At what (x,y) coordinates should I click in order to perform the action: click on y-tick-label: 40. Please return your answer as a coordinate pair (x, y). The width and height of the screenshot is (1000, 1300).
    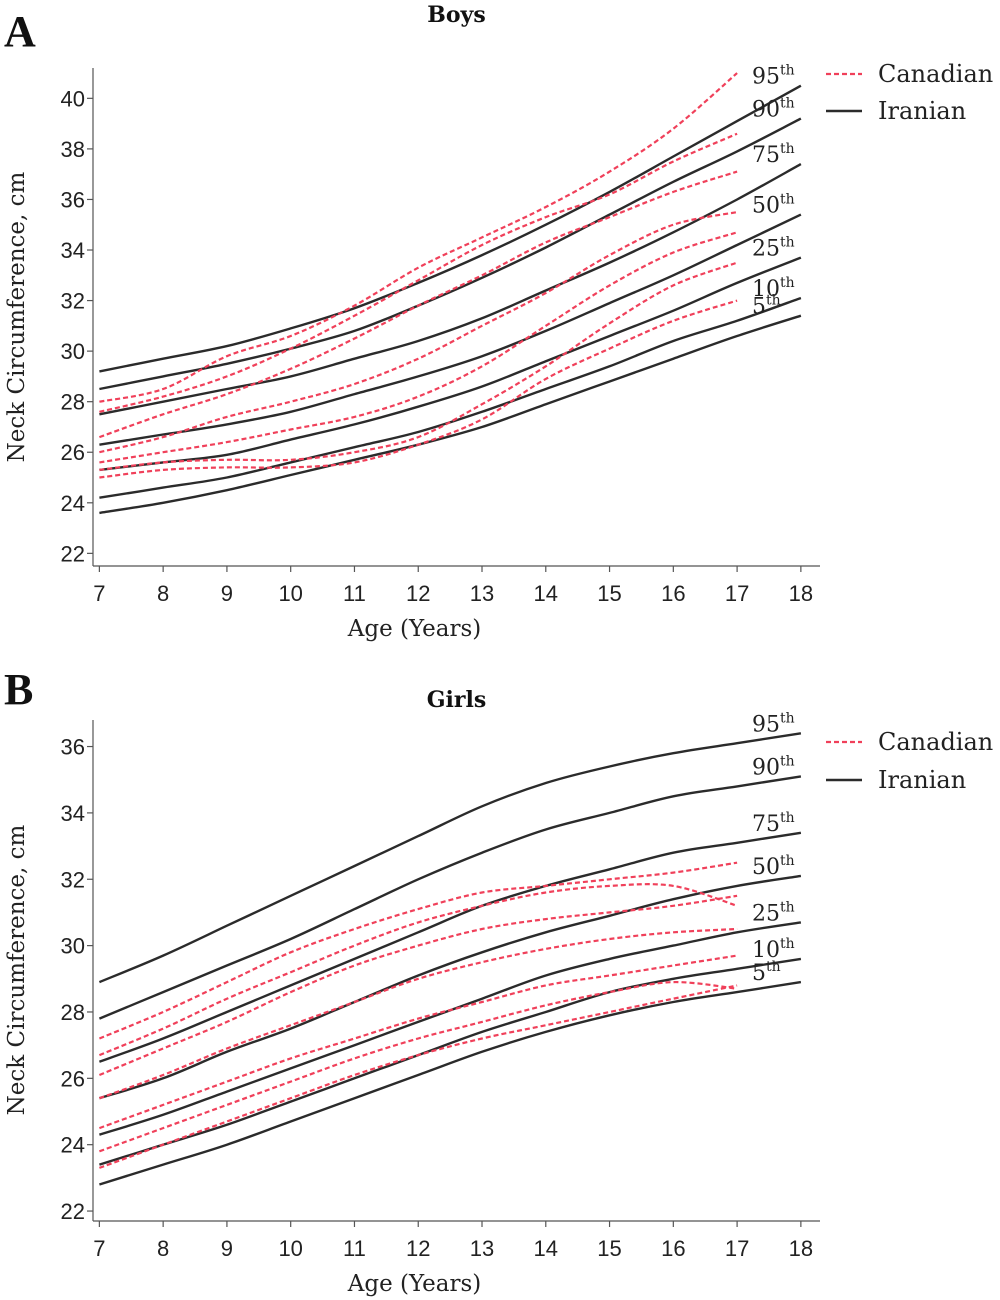
    Looking at the image, I should click on (73, 98).